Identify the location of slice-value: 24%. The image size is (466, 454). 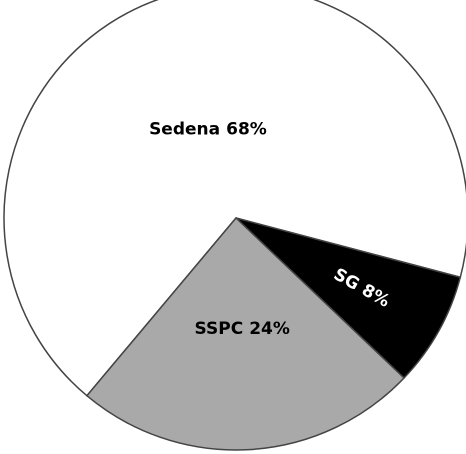
(269, 329).